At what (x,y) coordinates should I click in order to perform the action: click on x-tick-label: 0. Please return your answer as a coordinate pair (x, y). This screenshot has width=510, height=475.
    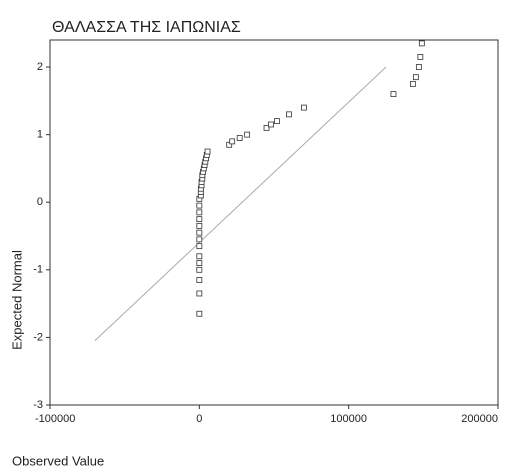
    Looking at the image, I should click on (199, 419).